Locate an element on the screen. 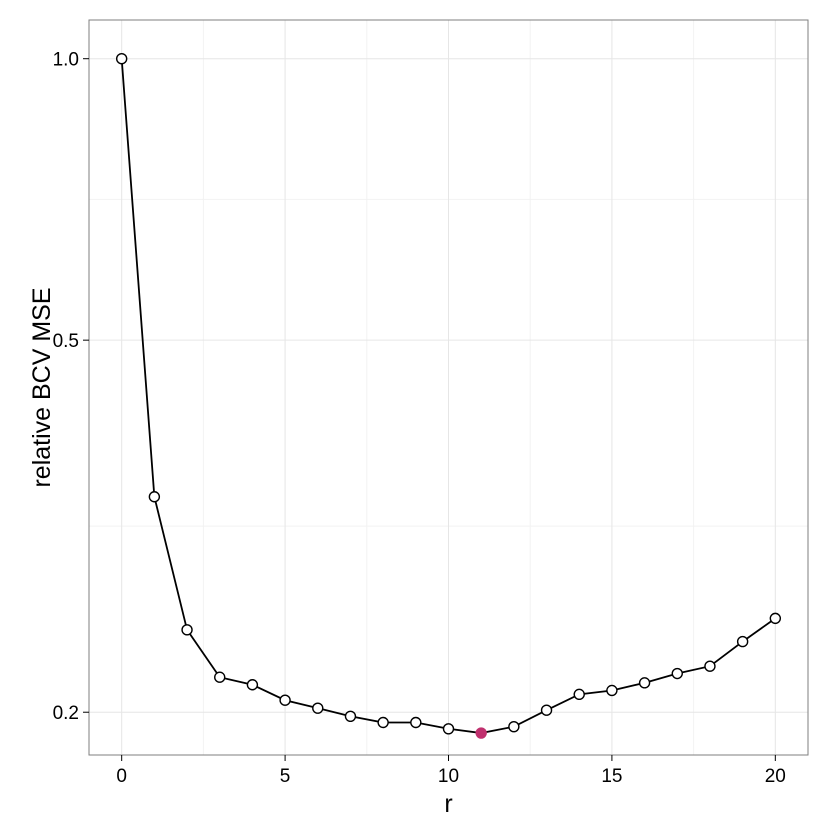  x-tick-label: 15 is located at coordinates (611, 776).